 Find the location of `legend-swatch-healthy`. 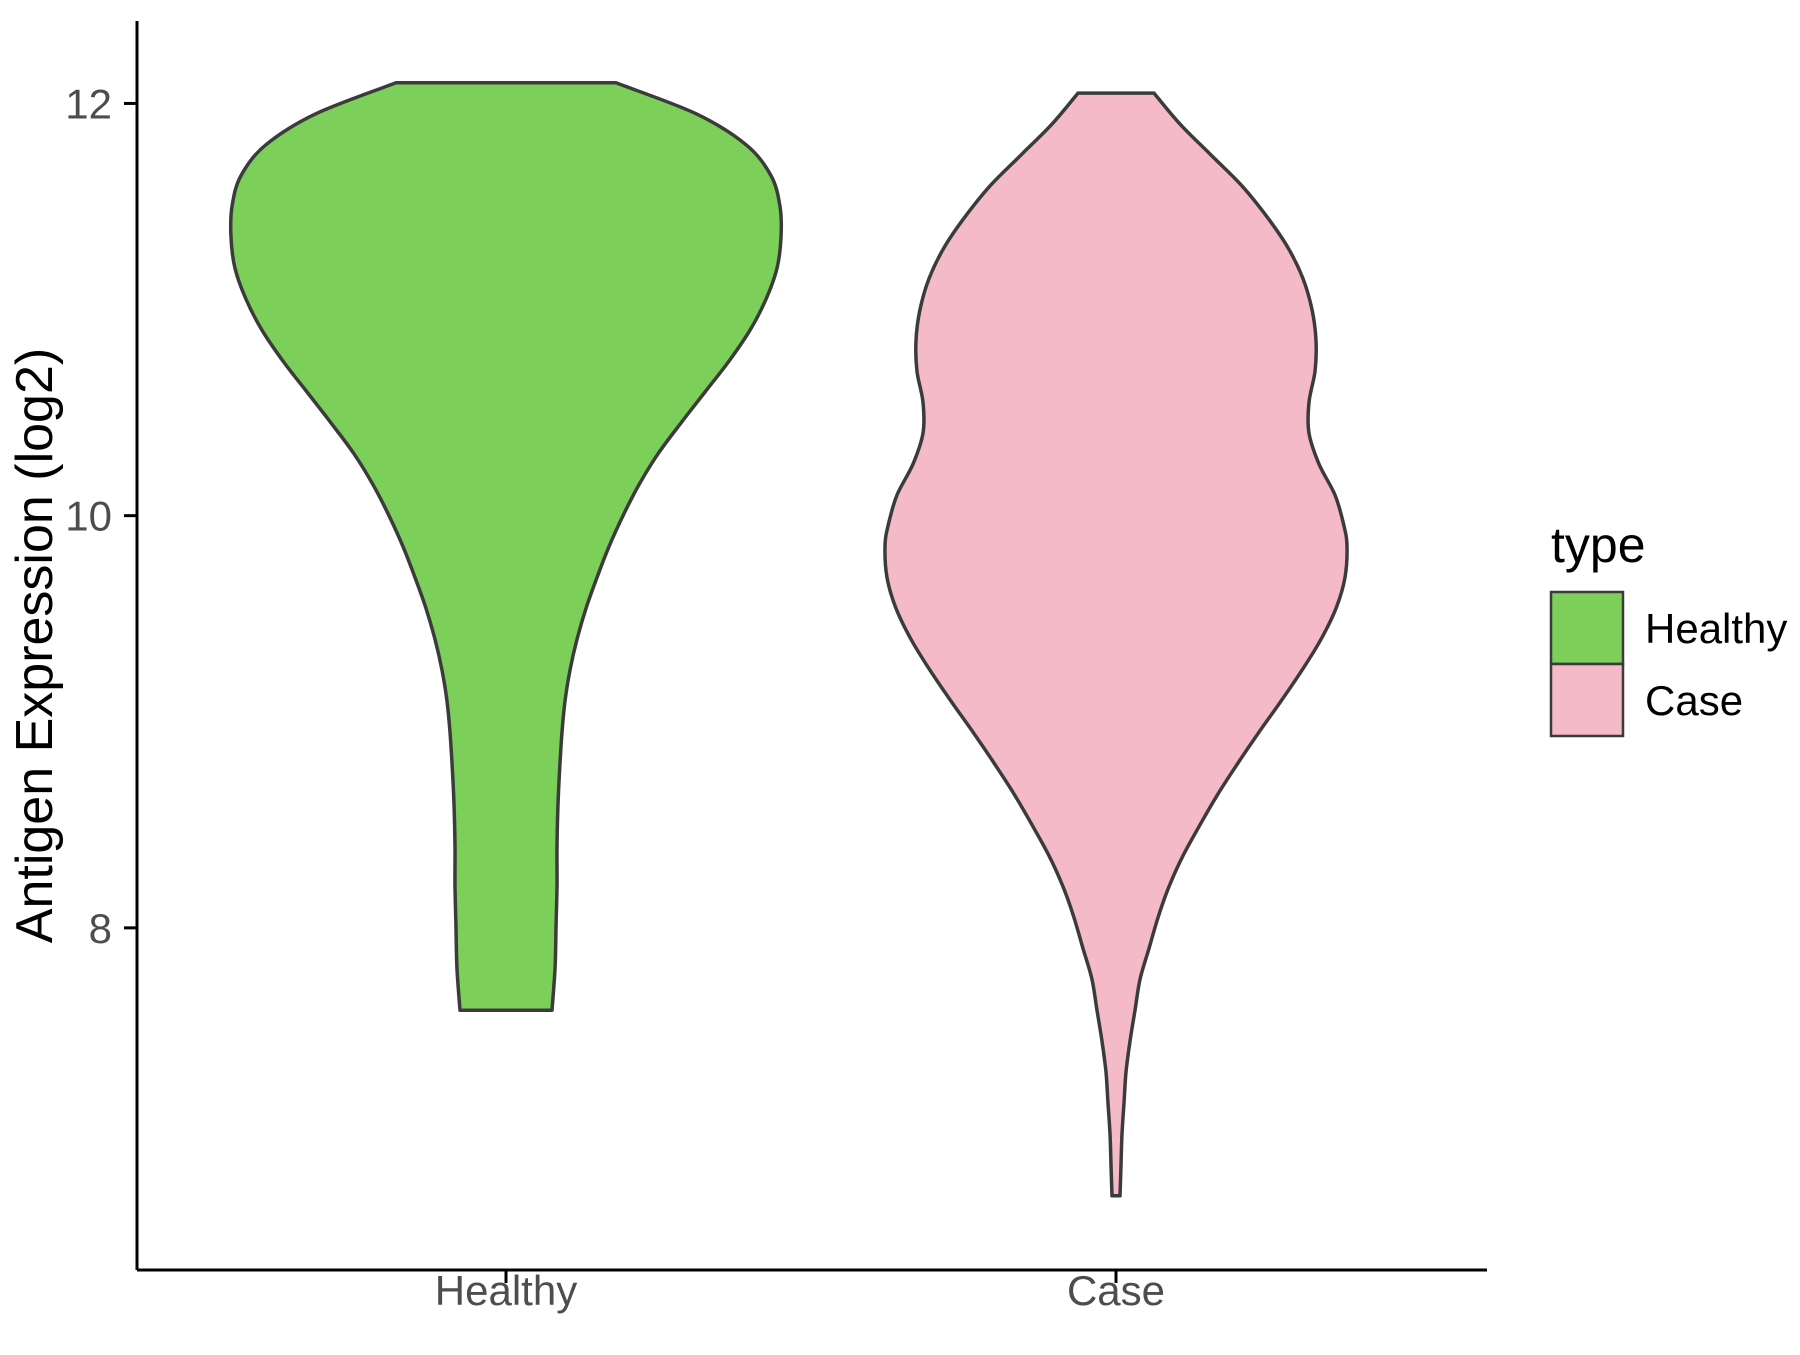

legend-swatch-healthy is located at coordinates (1587, 628).